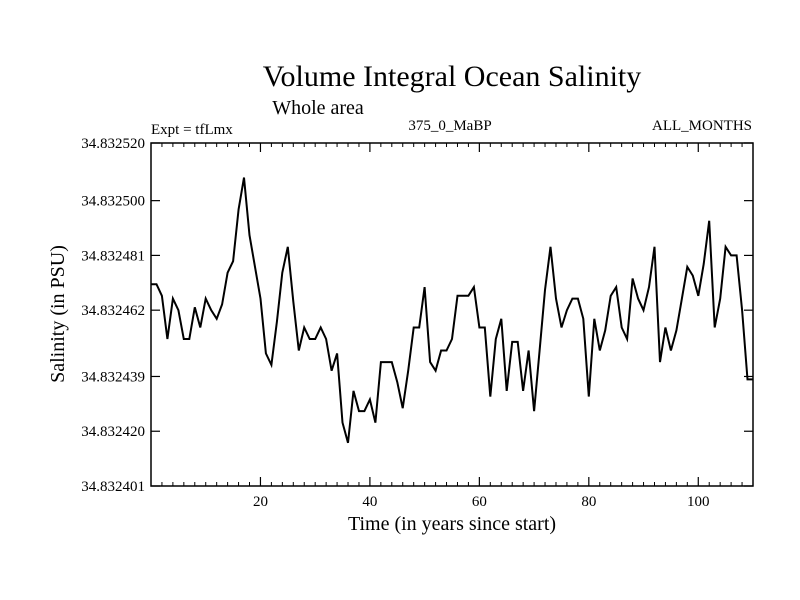 This screenshot has width=800, height=600. Describe the element at coordinates (588, 502) in the screenshot. I see `x-tick-label: 80` at that location.